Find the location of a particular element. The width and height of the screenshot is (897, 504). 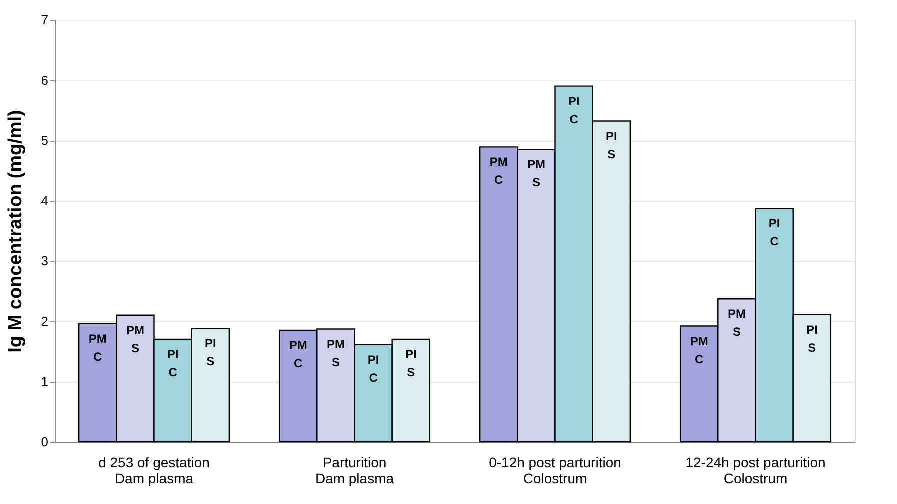

y-axis-title: Ig M concentration (mg/ml) is located at coordinates (15, 231).